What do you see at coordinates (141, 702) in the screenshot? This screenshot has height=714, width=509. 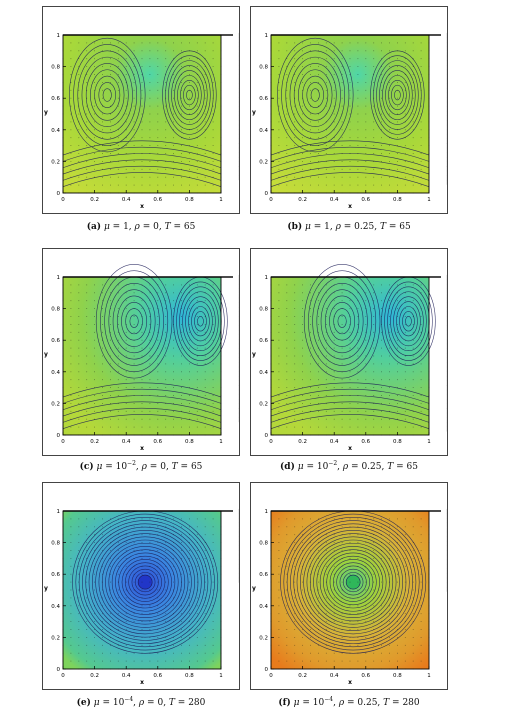 I see `panel-caption: (e) μ = 10−4, ρ = 0, T = 280` at bounding box center [141, 702].